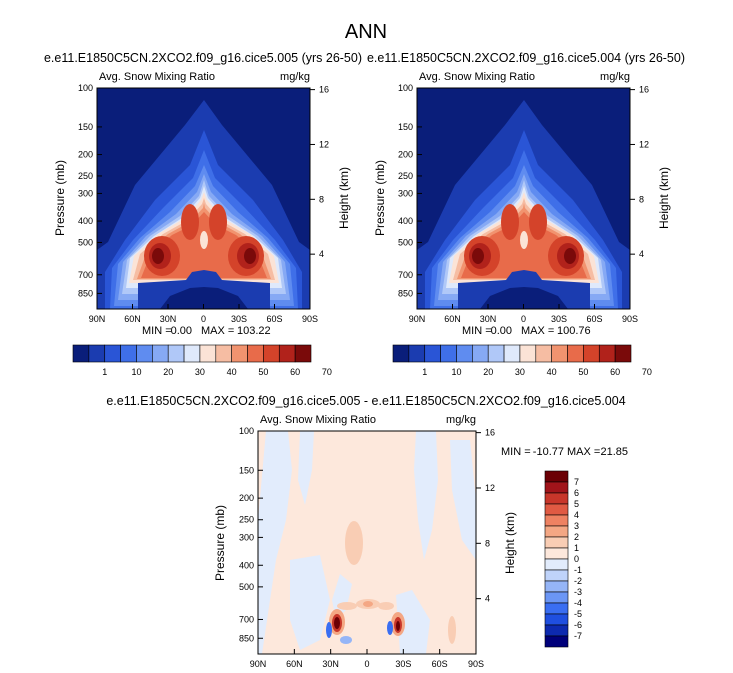 This screenshot has height=673, width=733. Describe the element at coordinates (405, 275) in the screenshot. I see `y-tick-label: 700` at that location.